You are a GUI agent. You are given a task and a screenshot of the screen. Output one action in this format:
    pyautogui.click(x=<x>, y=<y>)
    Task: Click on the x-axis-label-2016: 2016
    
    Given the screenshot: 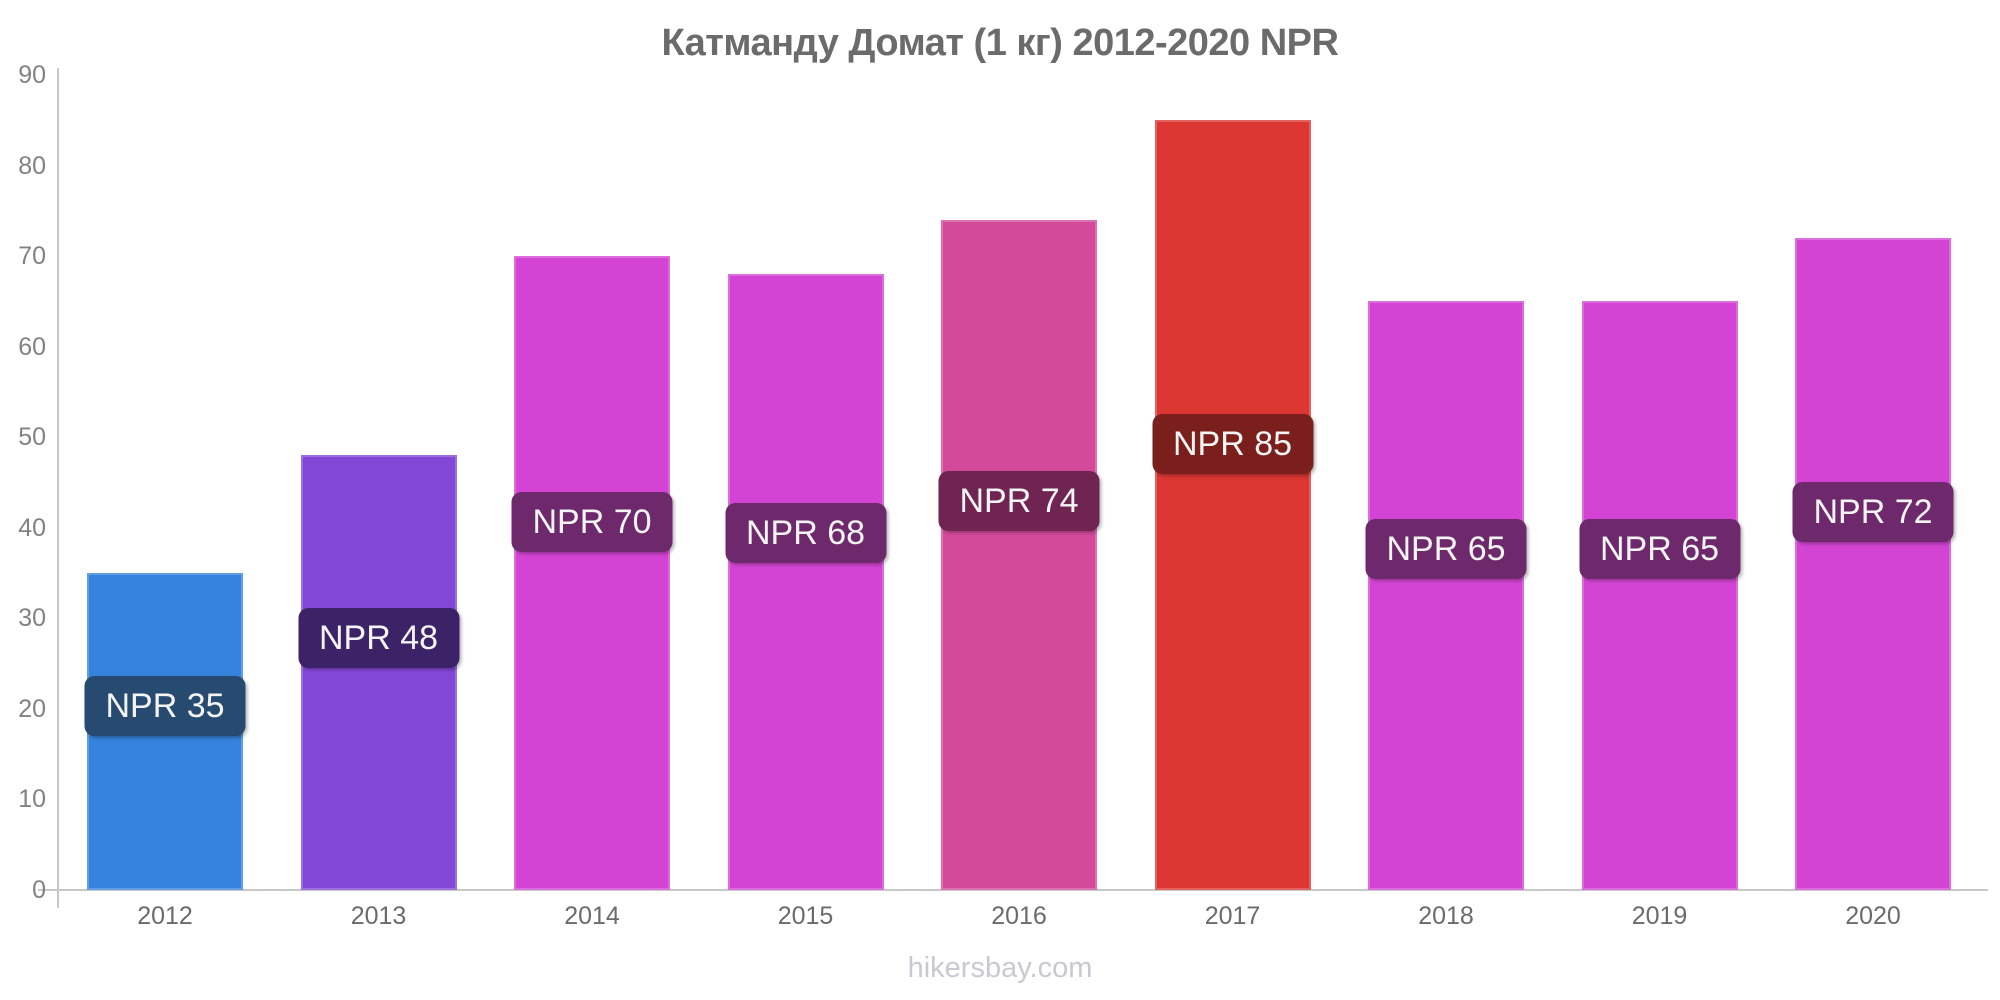 What is the action you would take?
    pyautogui.click(x=1019, y=916)
    